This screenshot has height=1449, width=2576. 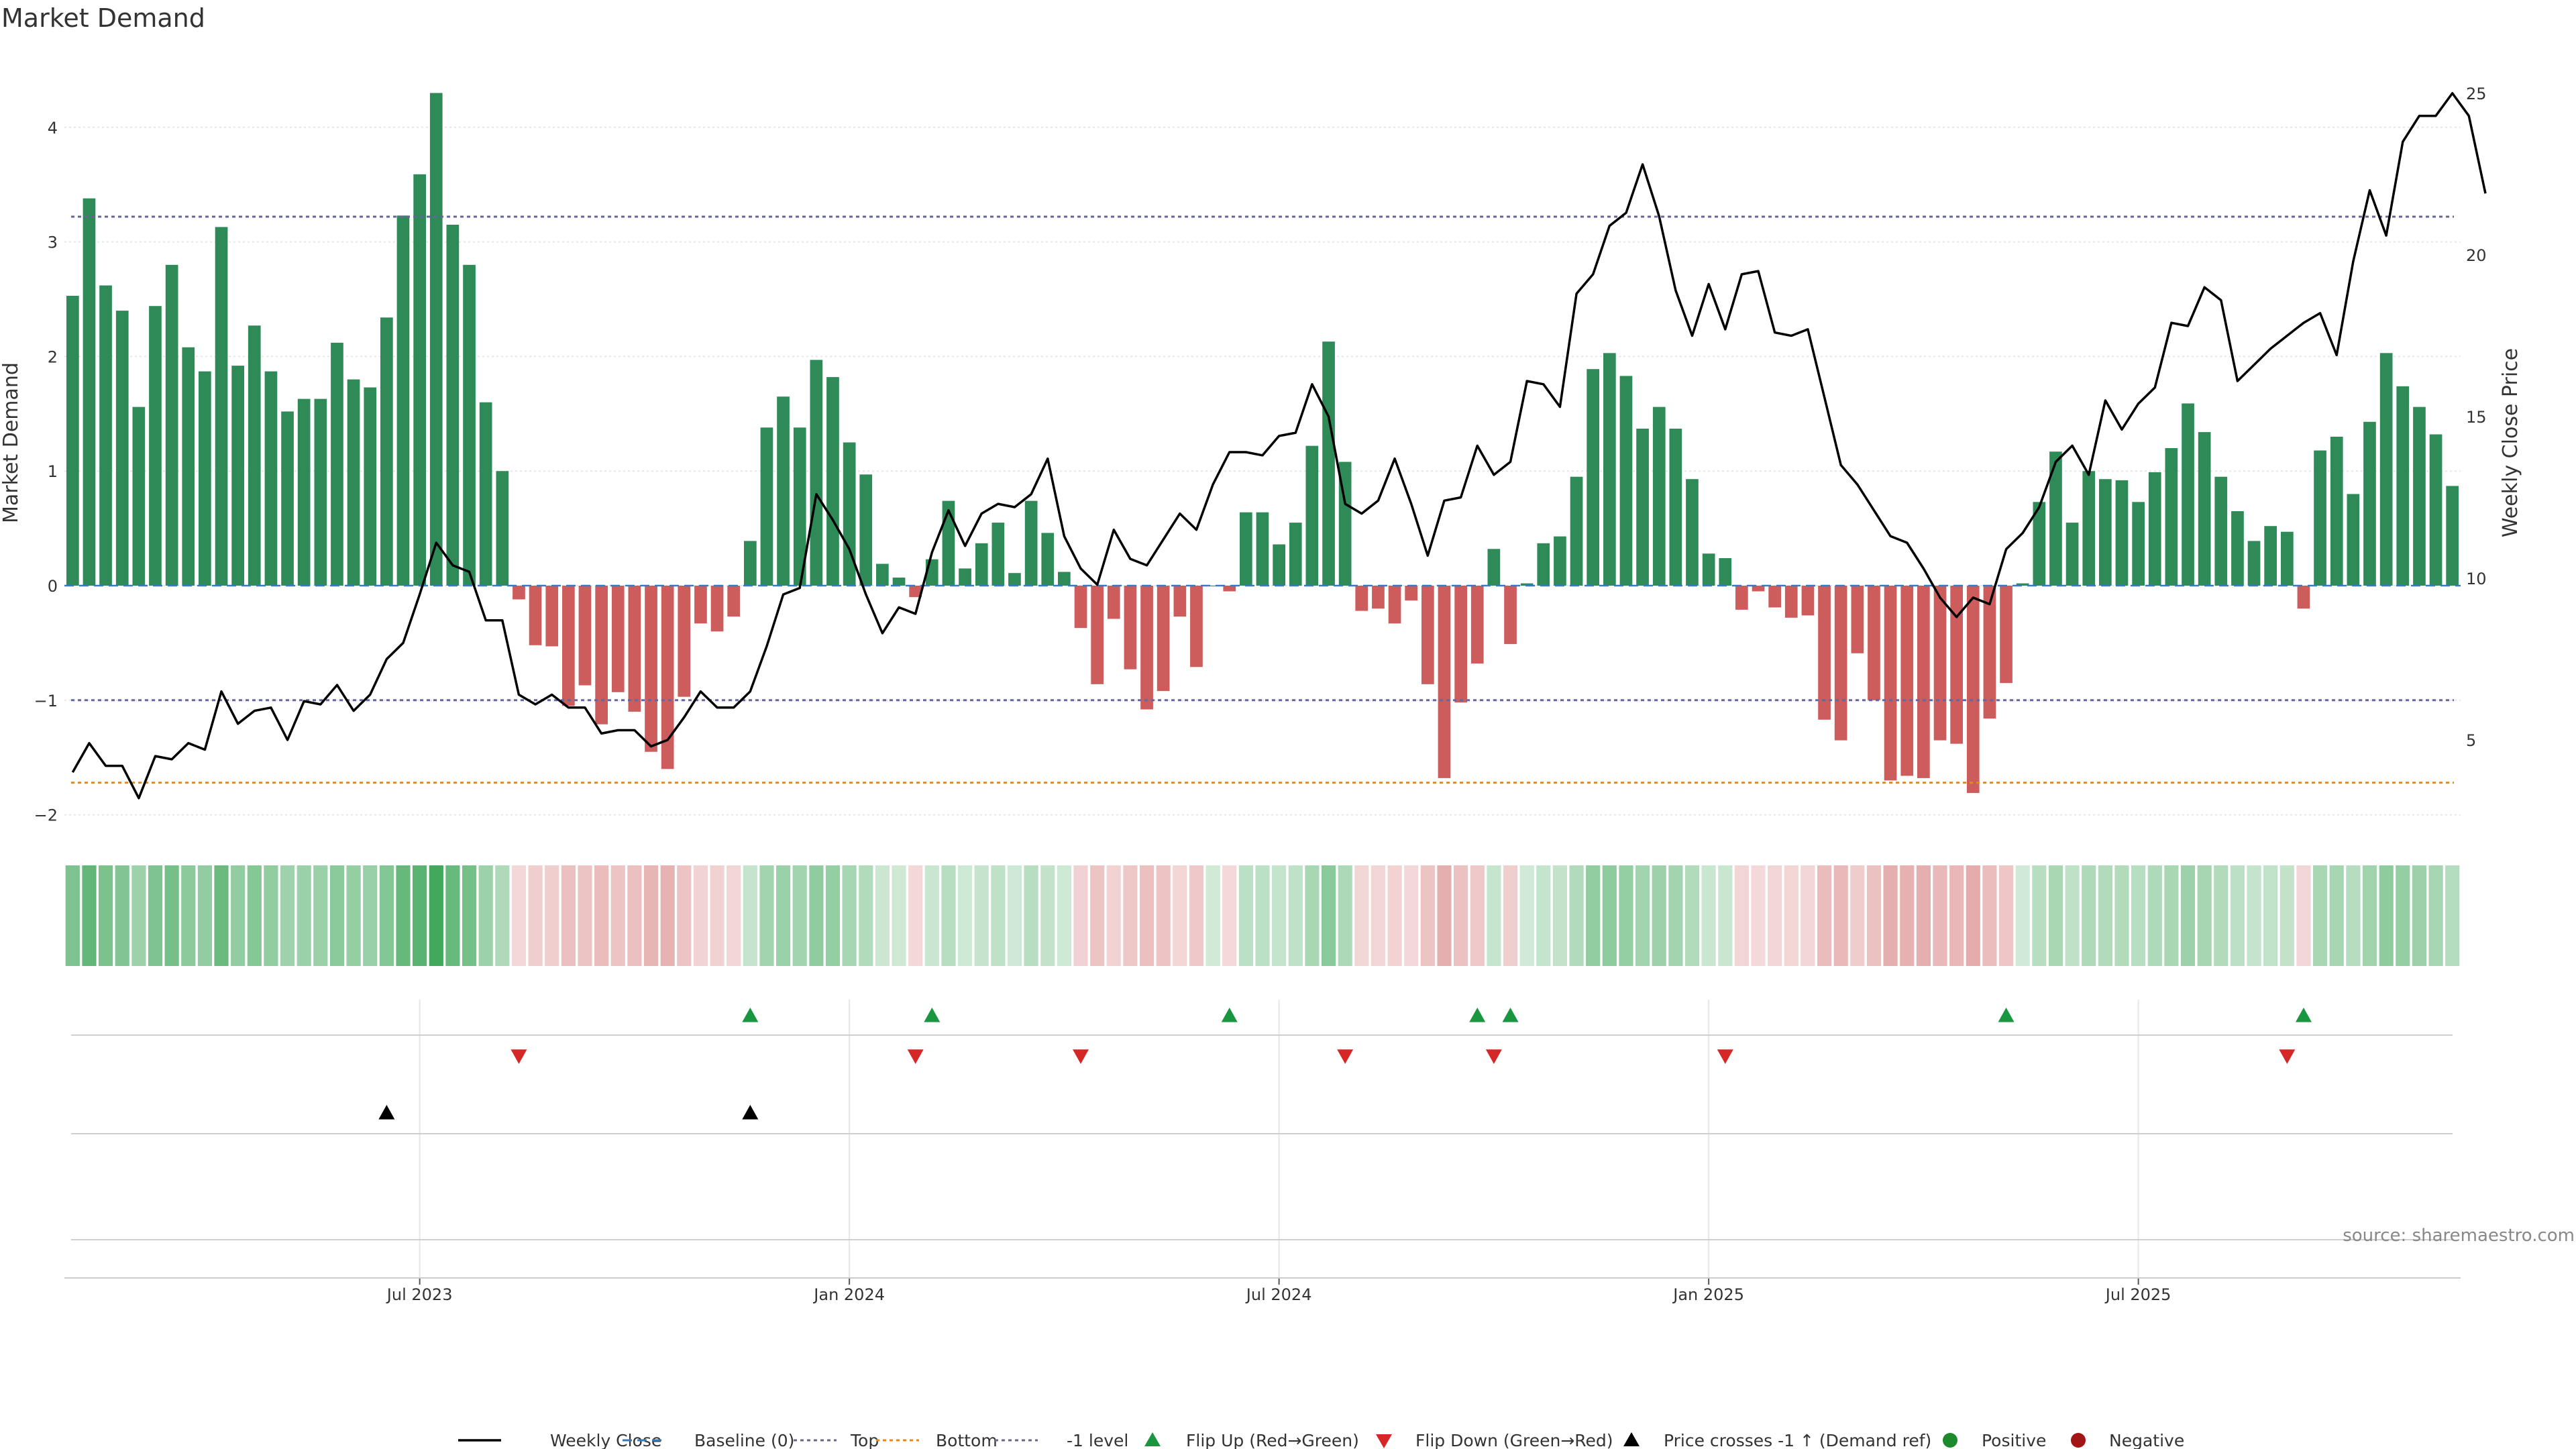 I want to click on legend-item: Negative, so click(x=2127, y=1440).